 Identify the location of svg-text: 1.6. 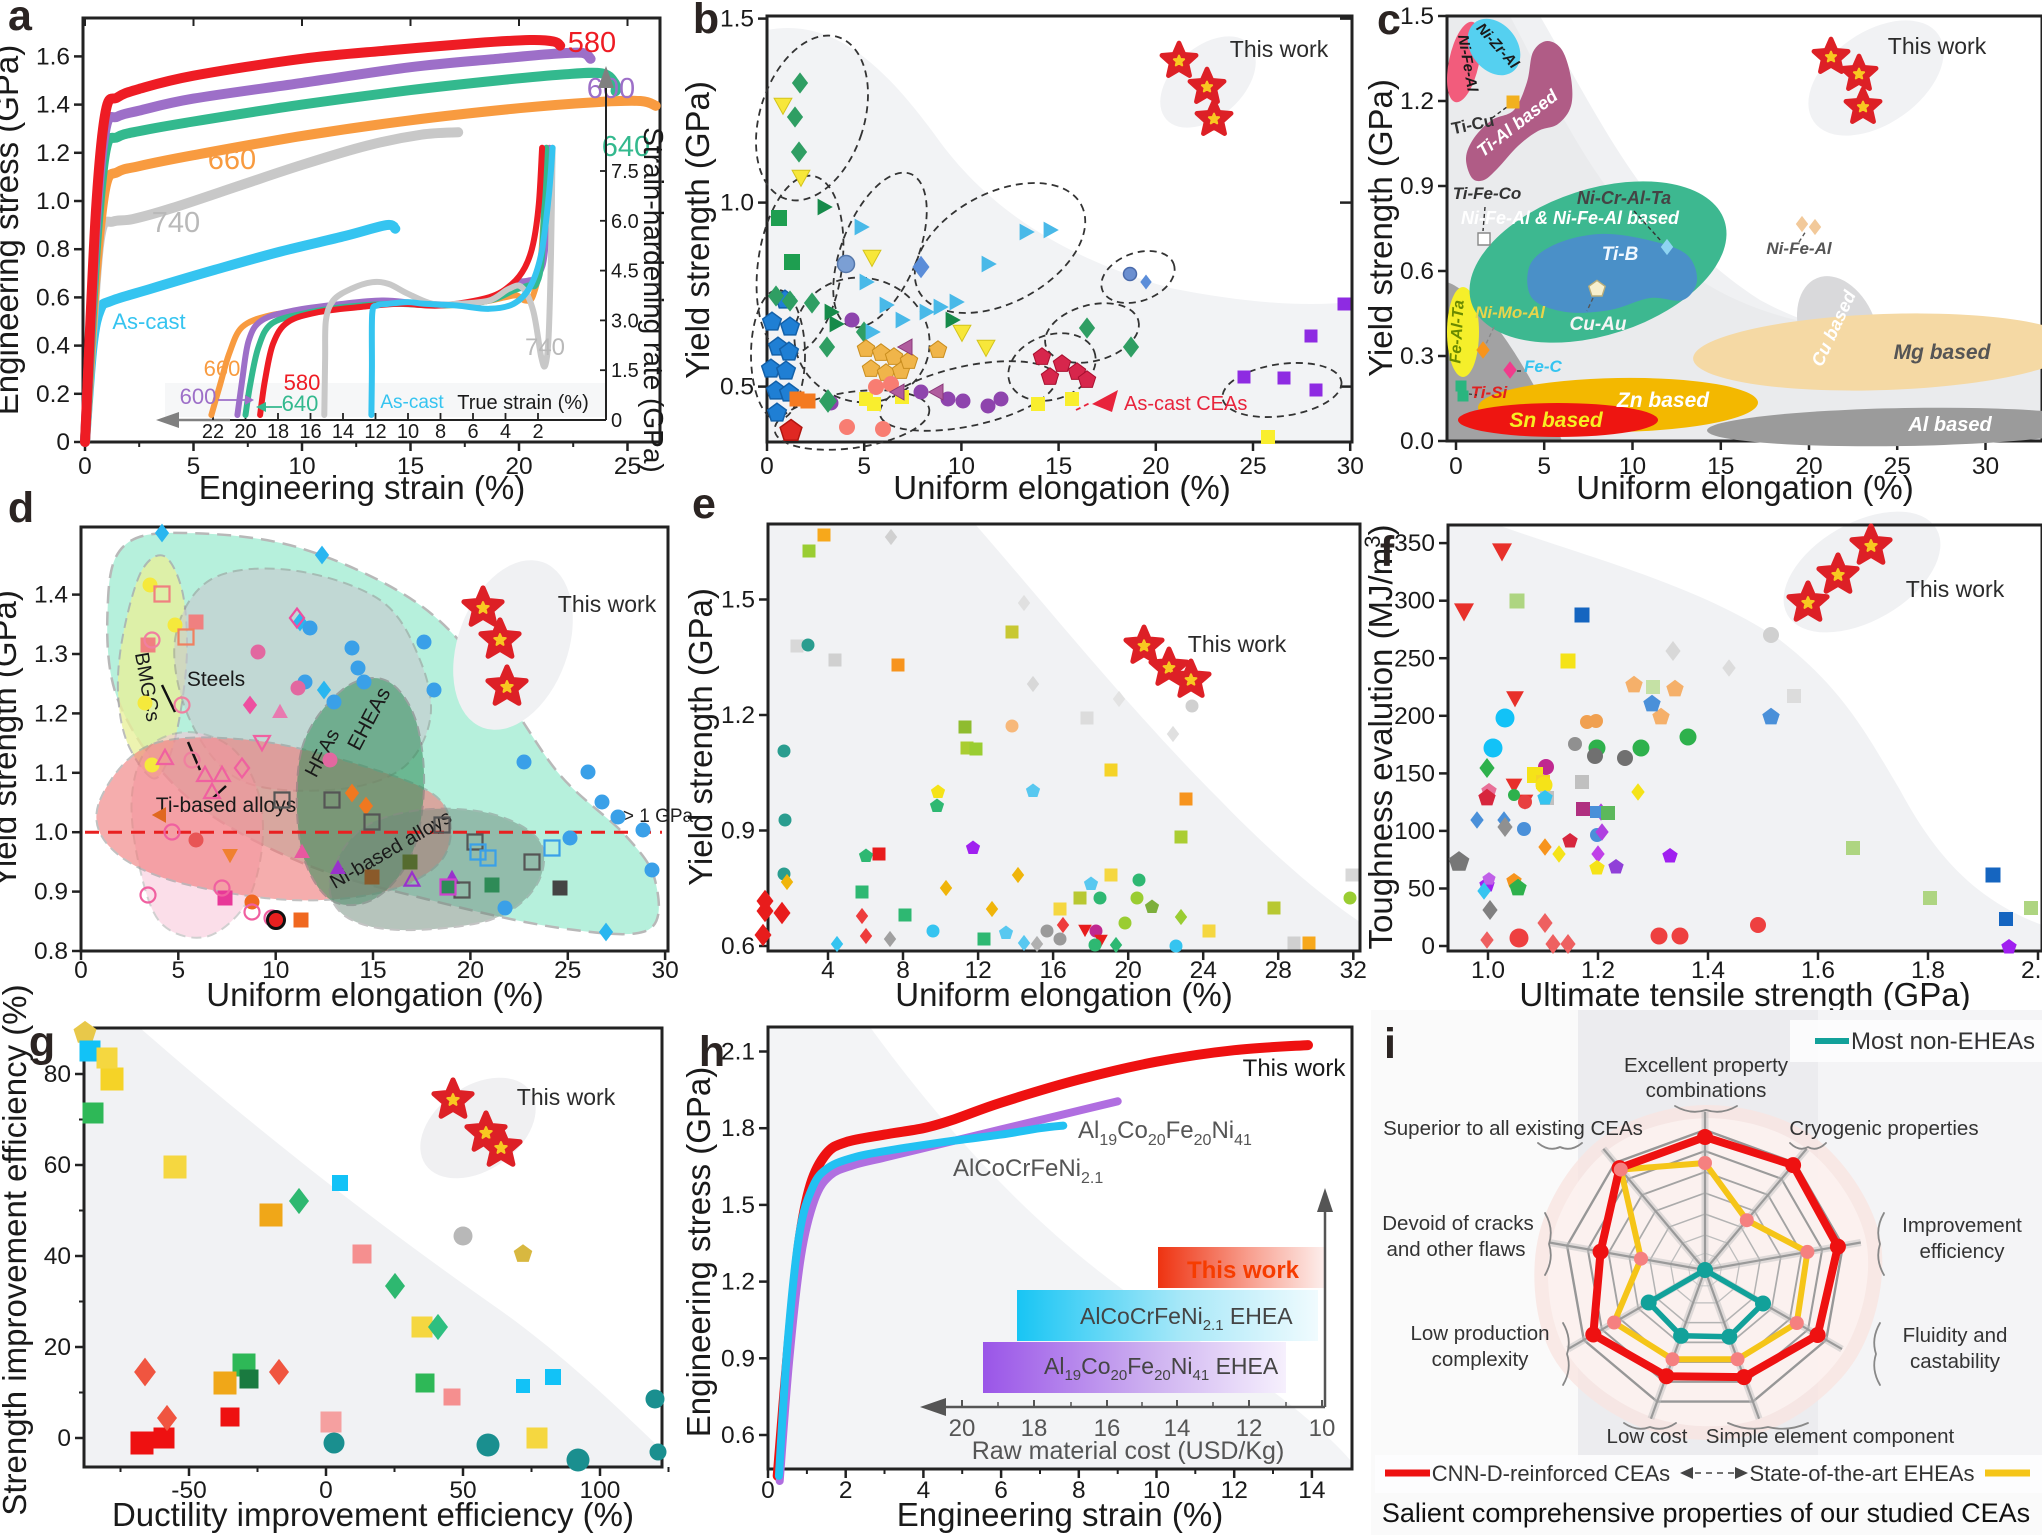
(1818, 970).